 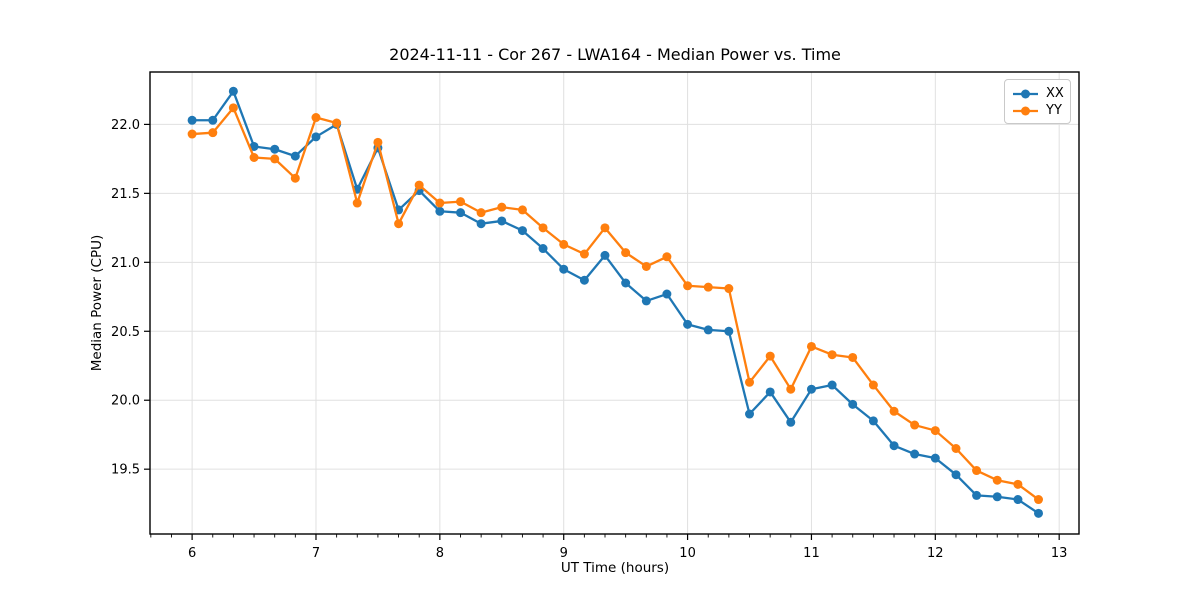 I want to click on legend-label-xx: XX, so click(x=1055, y=93).